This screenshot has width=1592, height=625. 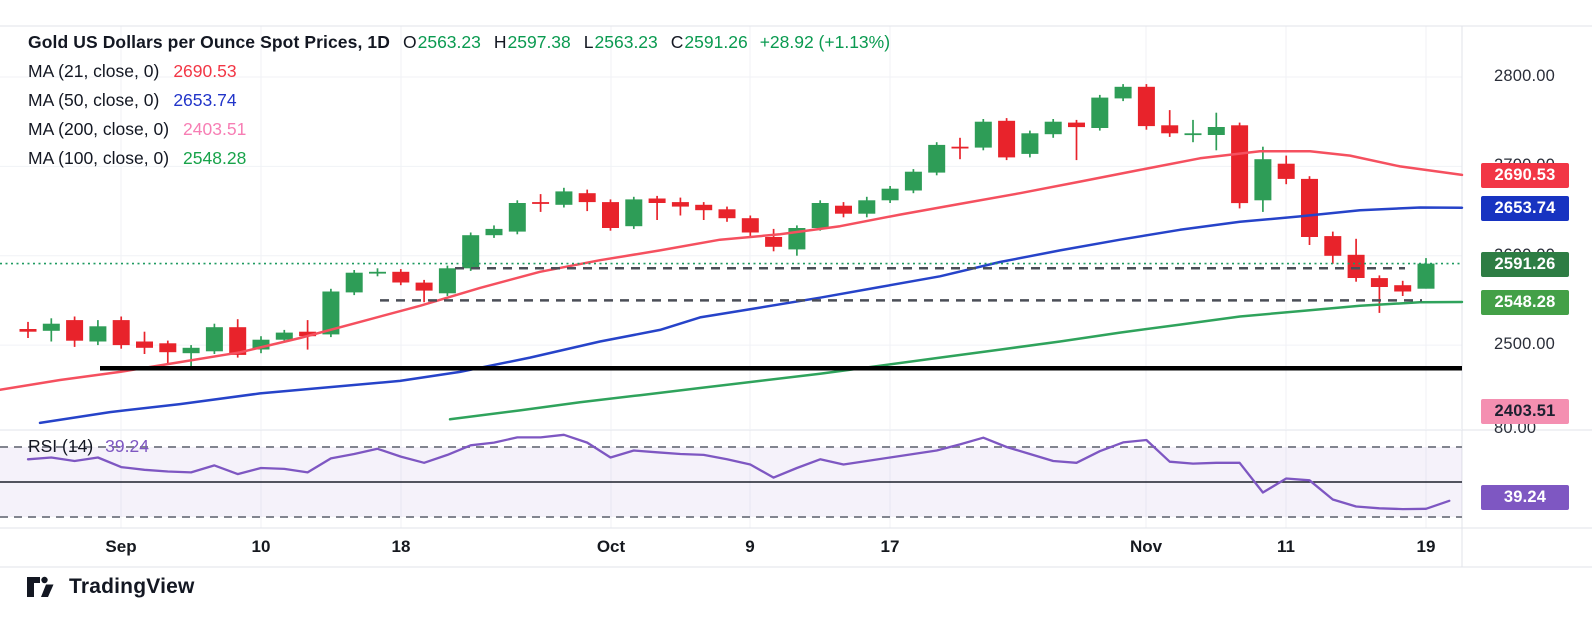 What do you see at coordinates (215, 158) in the screenshot?
I see `ma-value: 2548.28` at bounding box center [215, 158].